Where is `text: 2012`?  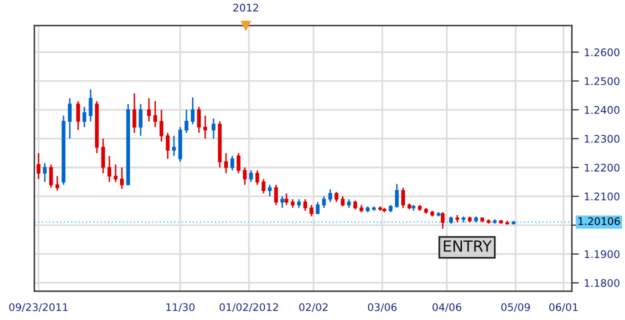
text: 2012 is located at coordinates (245, 8).